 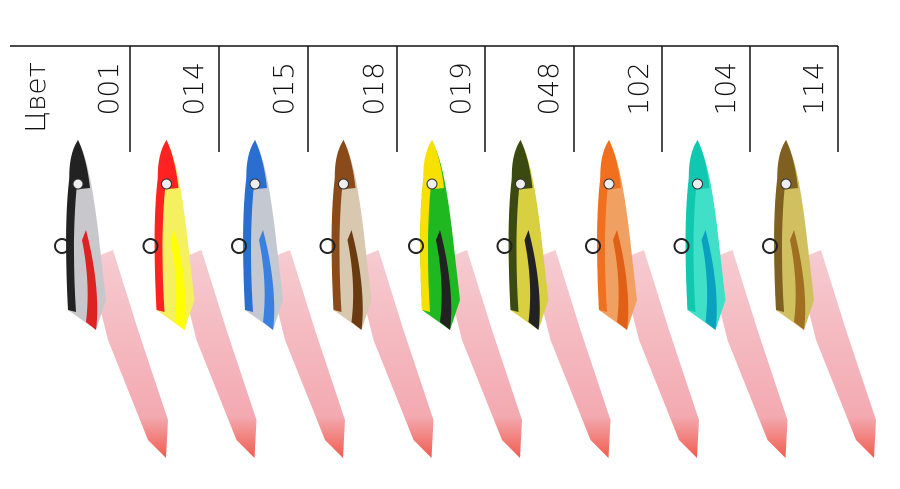 I want to click on color-code: 102, so click(x=638, y=88).